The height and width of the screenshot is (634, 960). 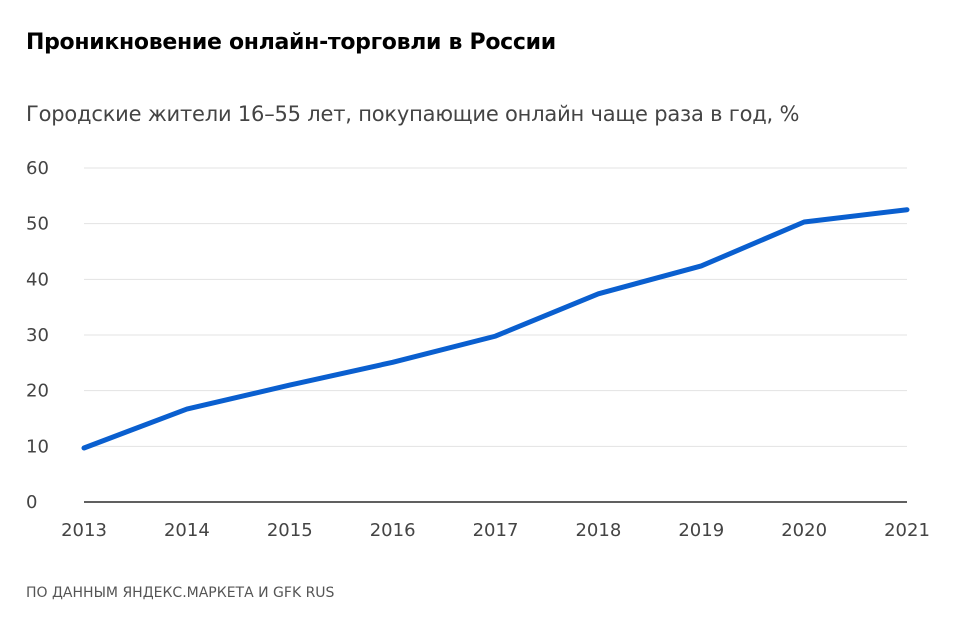 What do you see at coordinates (37, 335) in the screenshot?
I see `y-tick-label: 30` at bounding box center [37, 335].